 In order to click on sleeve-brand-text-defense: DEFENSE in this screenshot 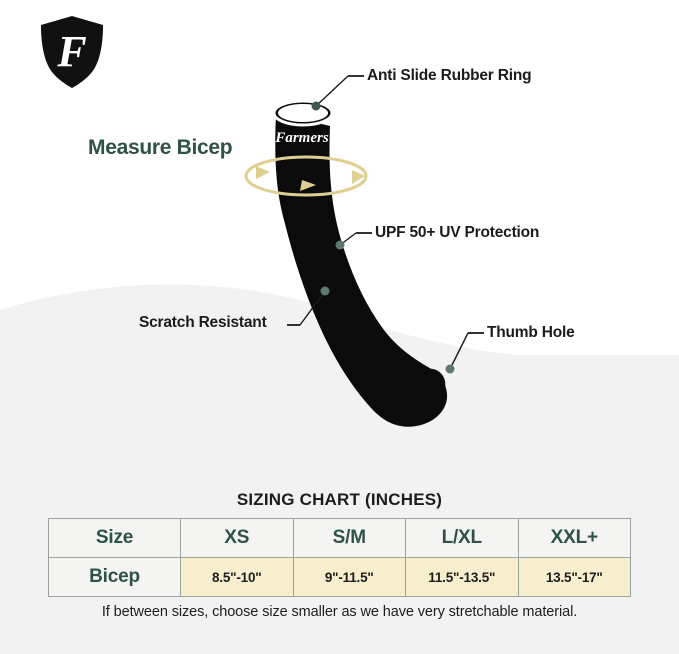, I will do `click(380, 138)`.